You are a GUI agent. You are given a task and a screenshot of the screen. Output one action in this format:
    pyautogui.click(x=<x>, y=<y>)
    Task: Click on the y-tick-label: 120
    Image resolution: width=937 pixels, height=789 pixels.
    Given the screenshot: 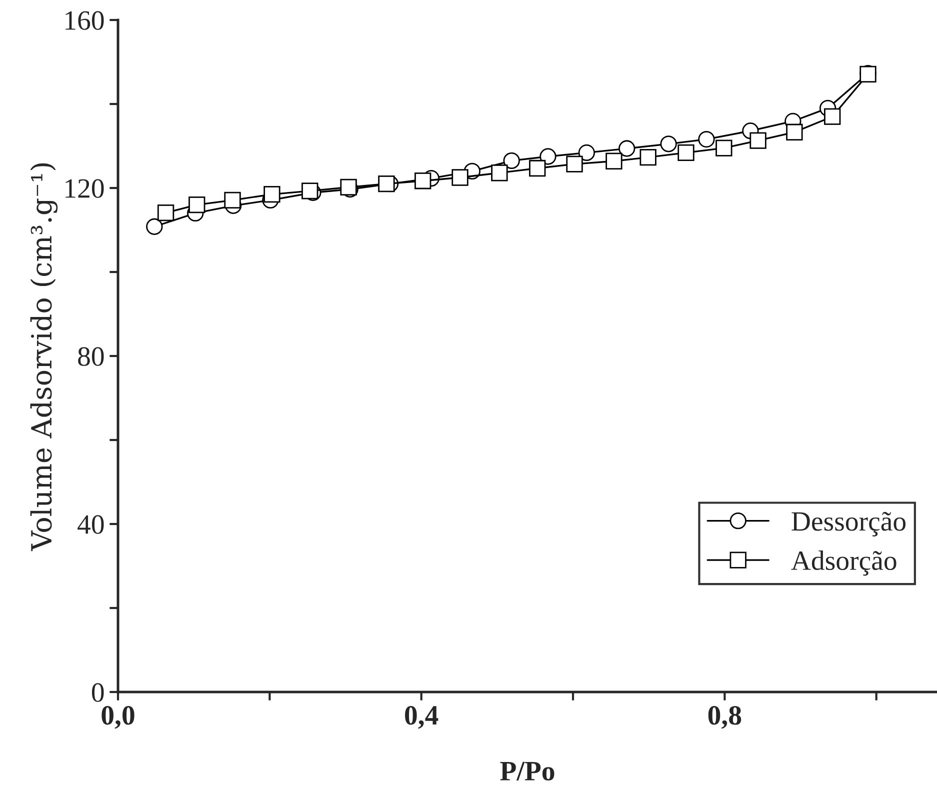 What is the action you would take?
    pyautogui.click(x=85, y=188)
    